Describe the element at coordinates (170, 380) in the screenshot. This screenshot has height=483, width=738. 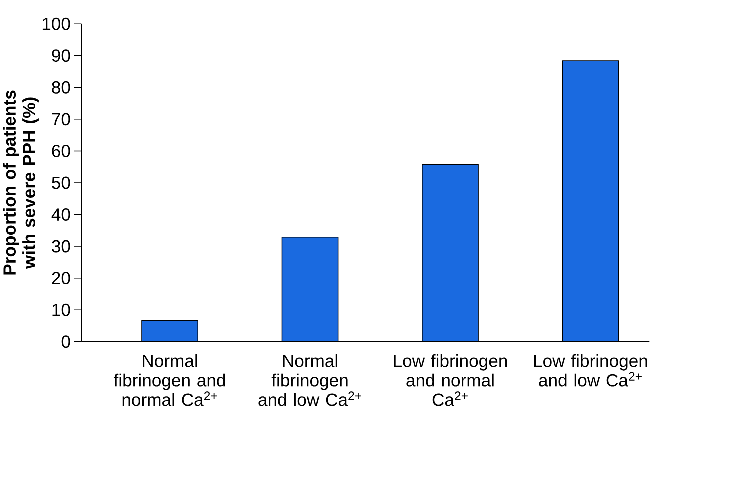
I see `x-tick-label: Normal fibrinogen and normal Ca$^{2+}$` at that location.